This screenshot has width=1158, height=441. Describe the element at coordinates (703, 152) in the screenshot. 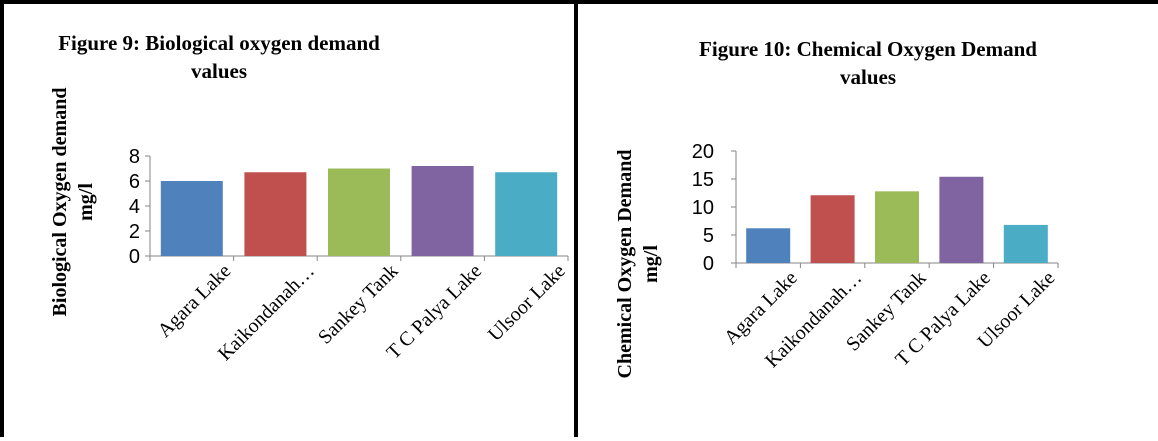

I see `y-tick-label: 20` at that location.